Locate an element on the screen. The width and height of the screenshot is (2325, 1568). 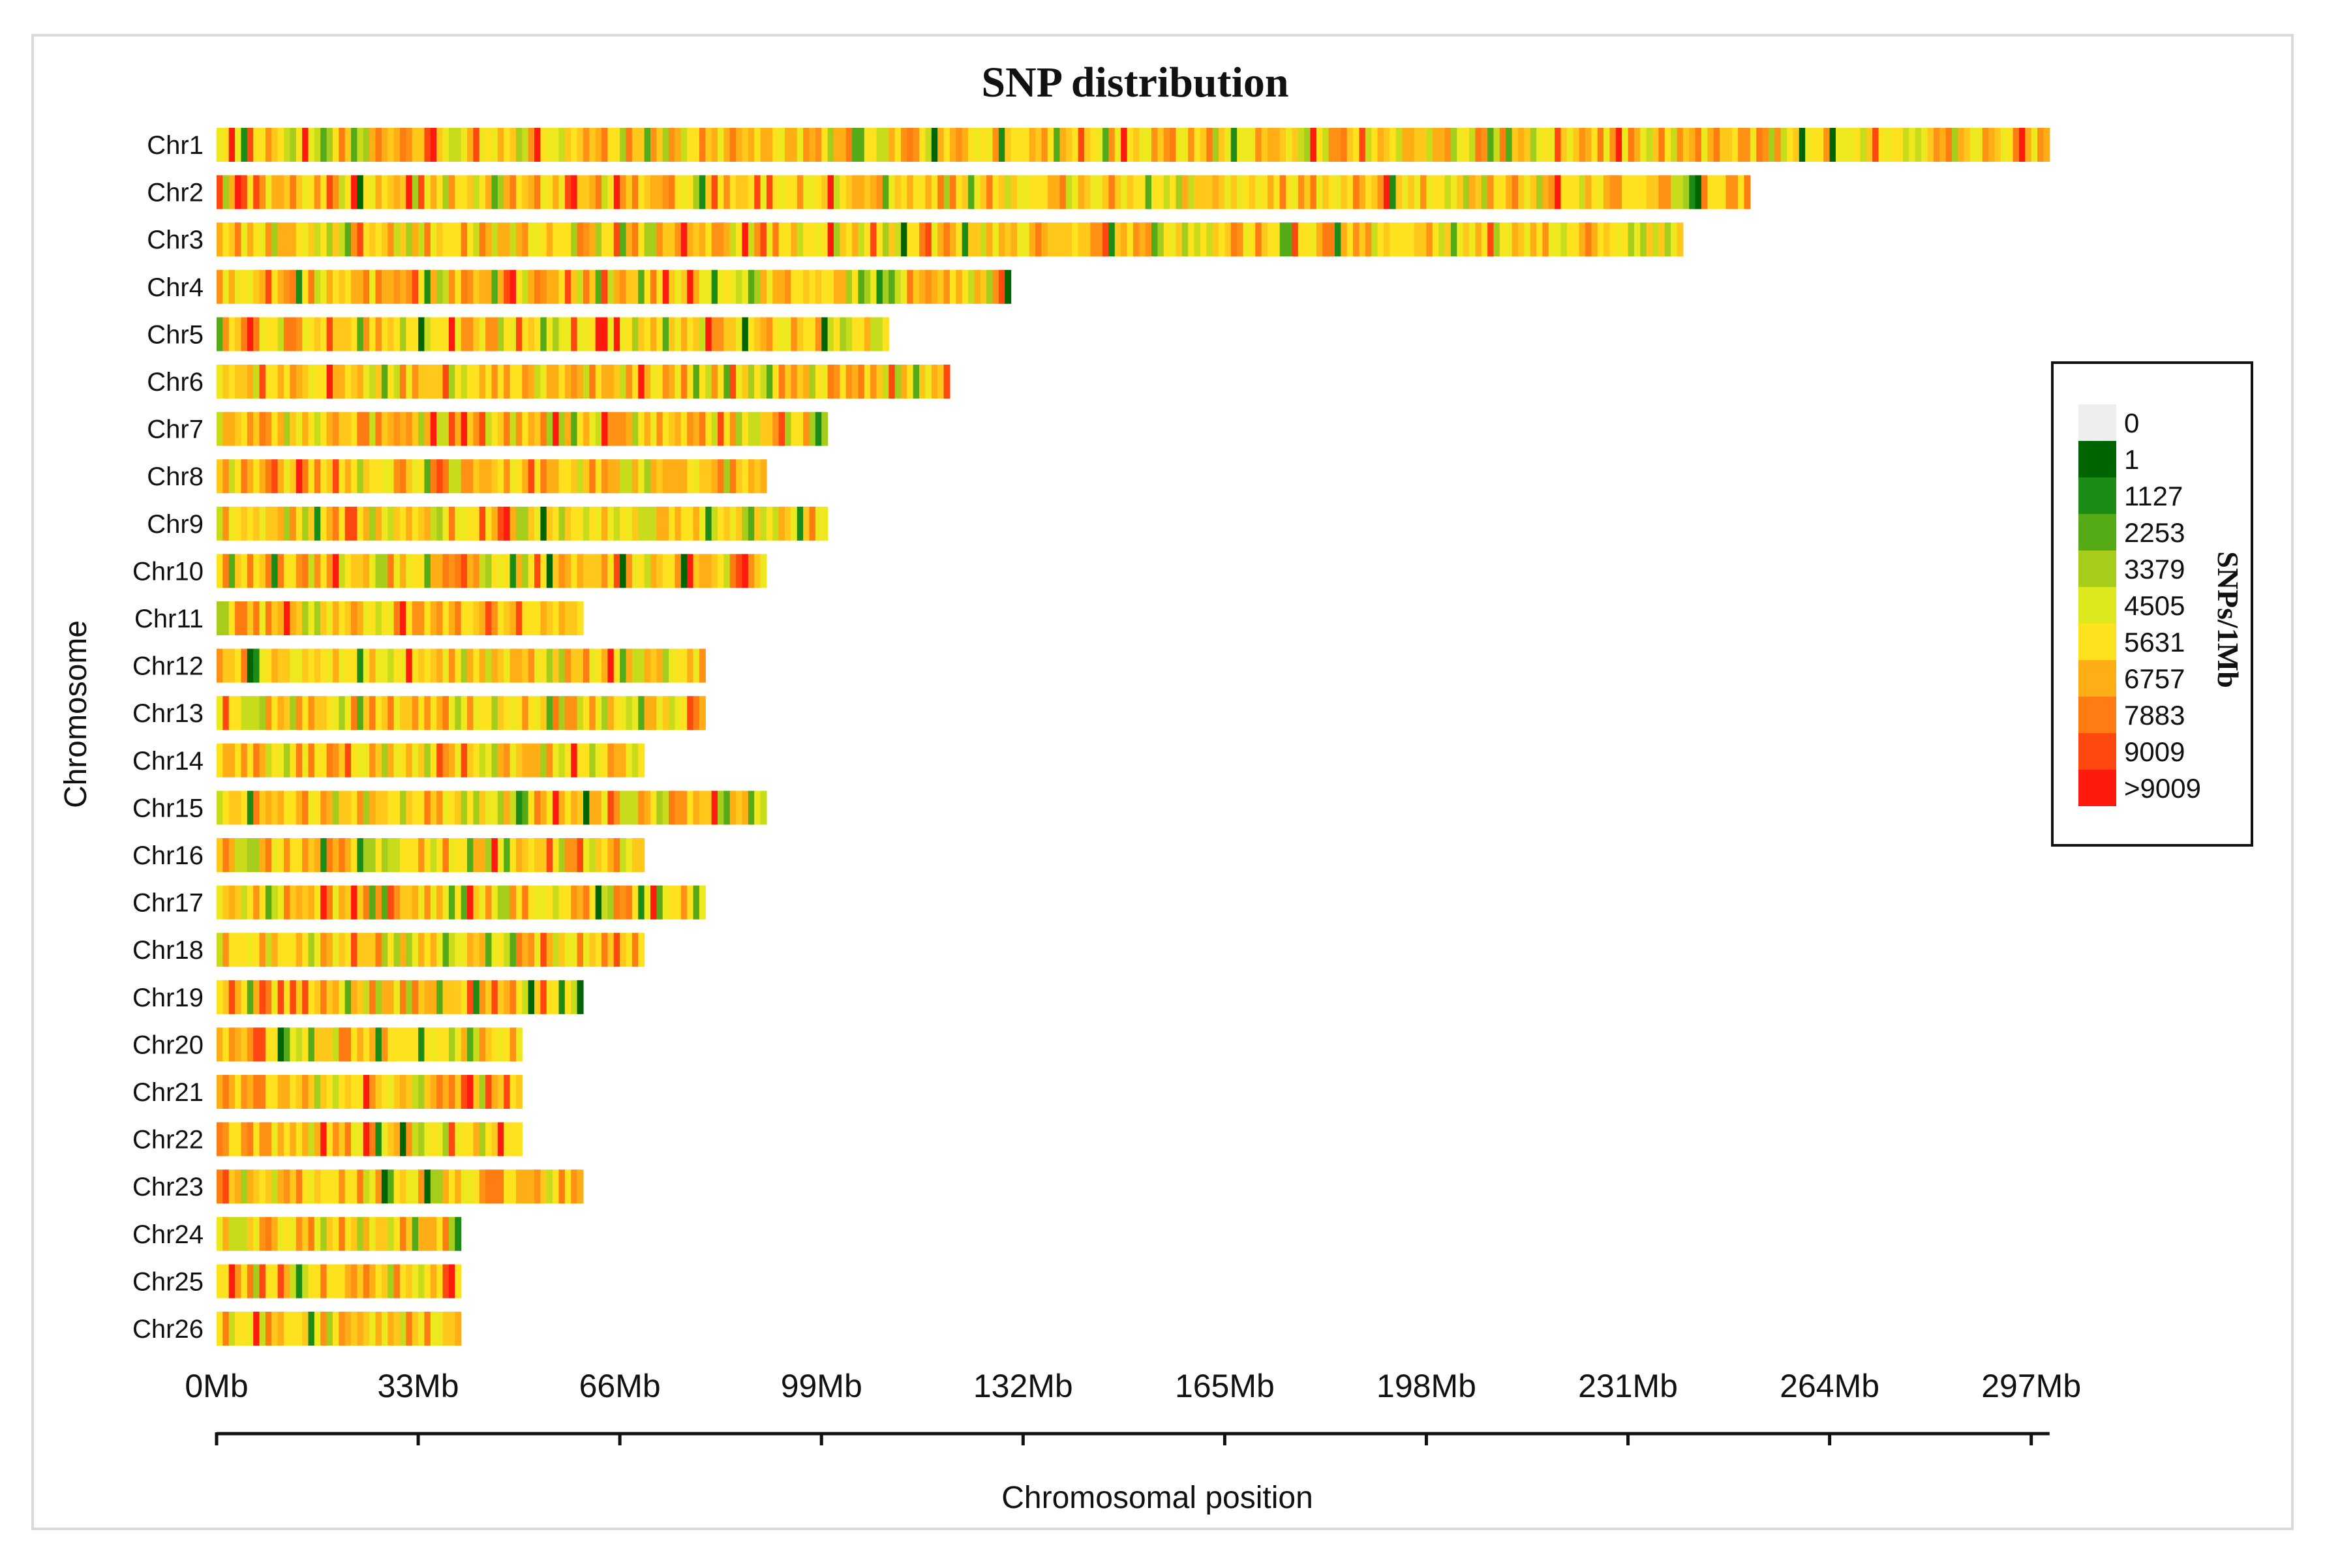
chromosome-label: Chr3 is located at coordinates (176, 240).